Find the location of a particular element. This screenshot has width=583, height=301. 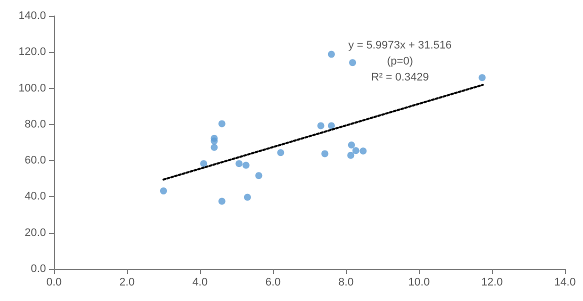

annotation: (p=0) is located at coordinates (400, 62).